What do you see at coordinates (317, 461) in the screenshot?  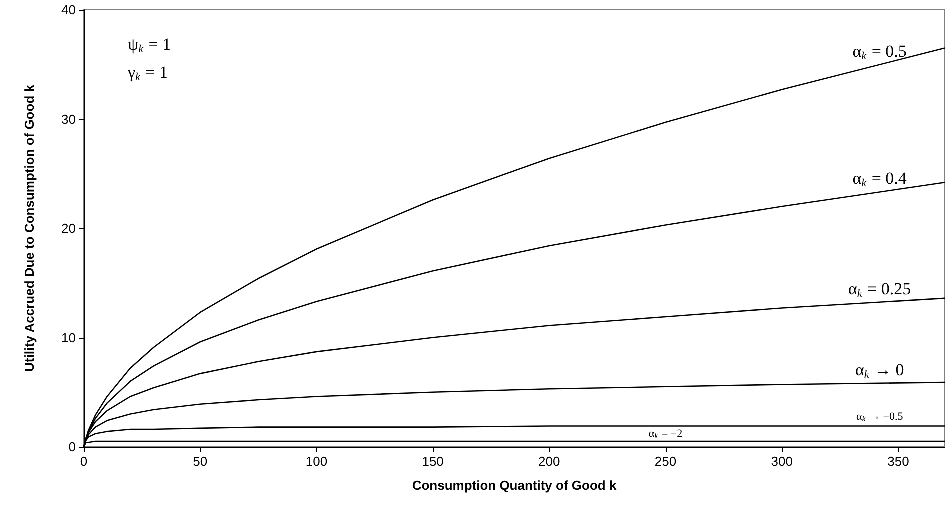 I see `x-tick-label: 100` at bounding box center [317, 461].